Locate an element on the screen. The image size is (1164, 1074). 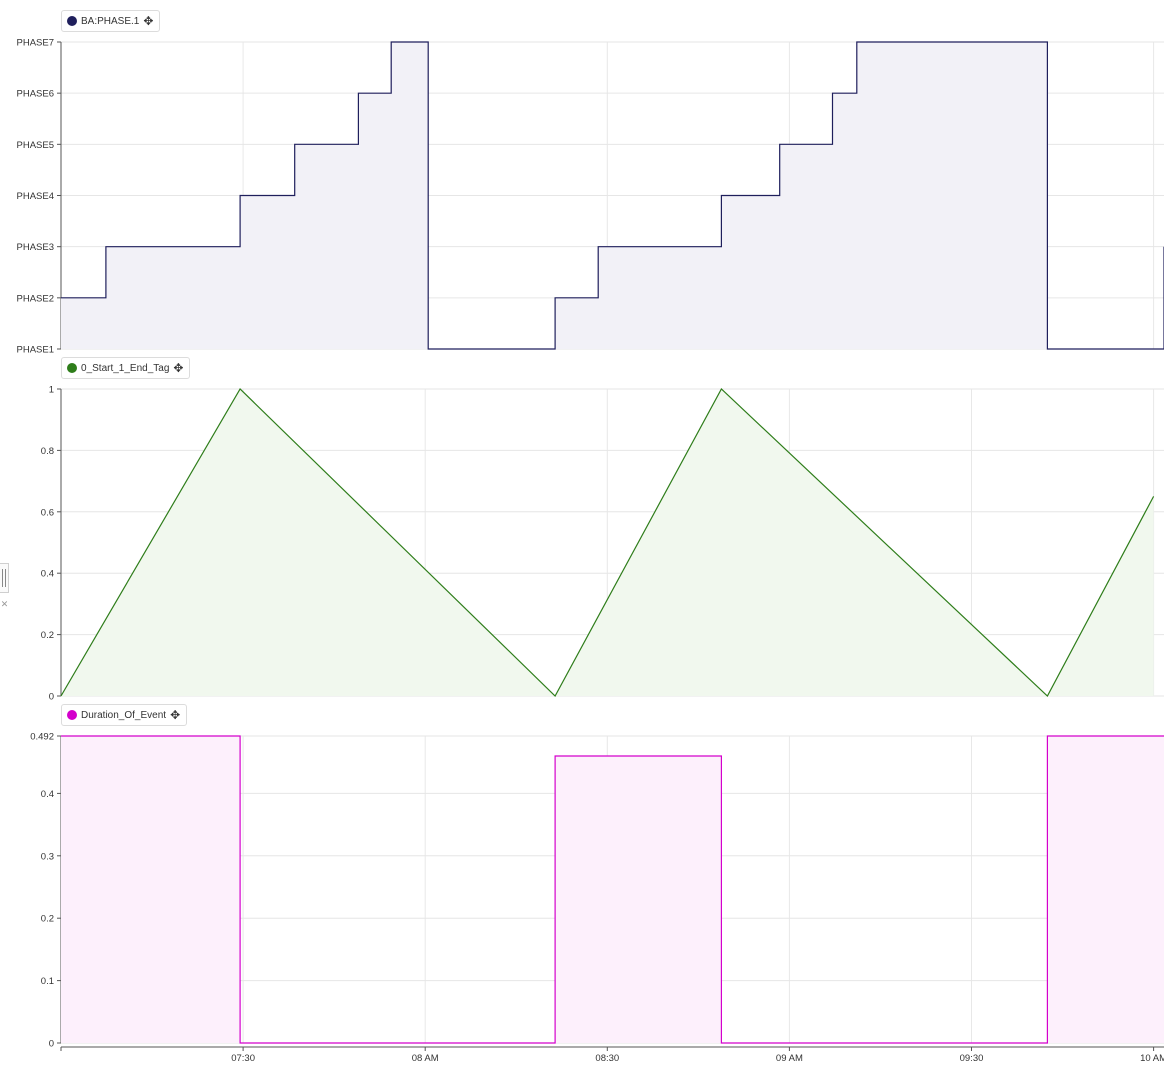
y-tick-label: PHASE2 is located at coordinates (36, 298).